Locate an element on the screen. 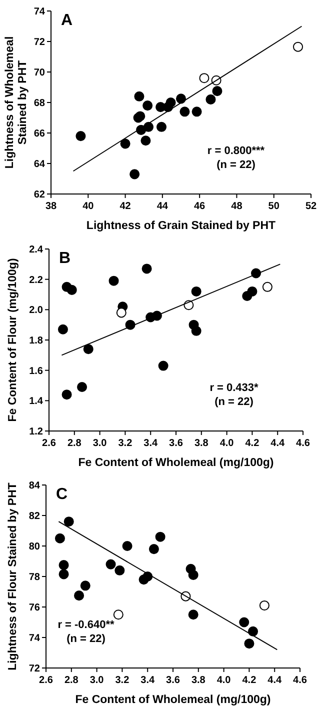 This screenshot has width=322, height=713. y-axis-title: Fe Content of Flour (mg/100g) is located at coordinates (13, 340).